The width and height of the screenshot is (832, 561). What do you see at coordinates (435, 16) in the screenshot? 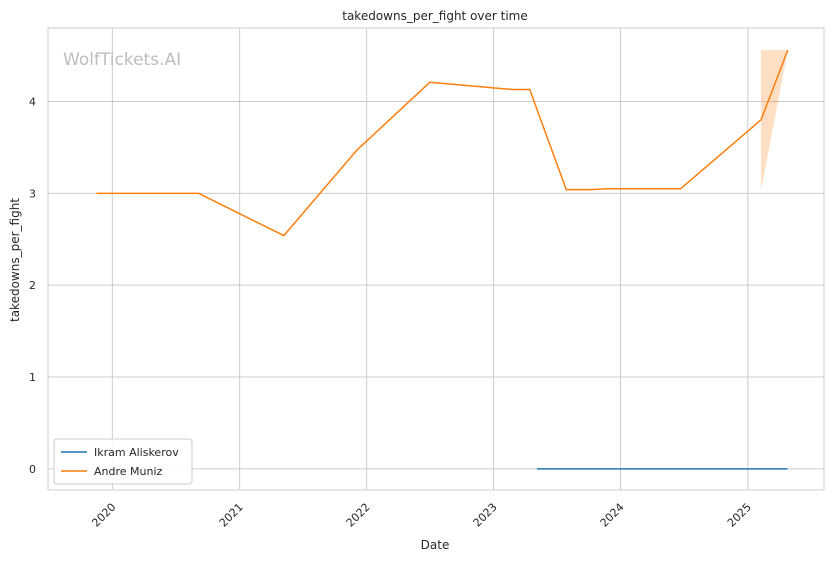
I see `chart-title: takedowns_per_fight over time` at bounding box center [435, 16].